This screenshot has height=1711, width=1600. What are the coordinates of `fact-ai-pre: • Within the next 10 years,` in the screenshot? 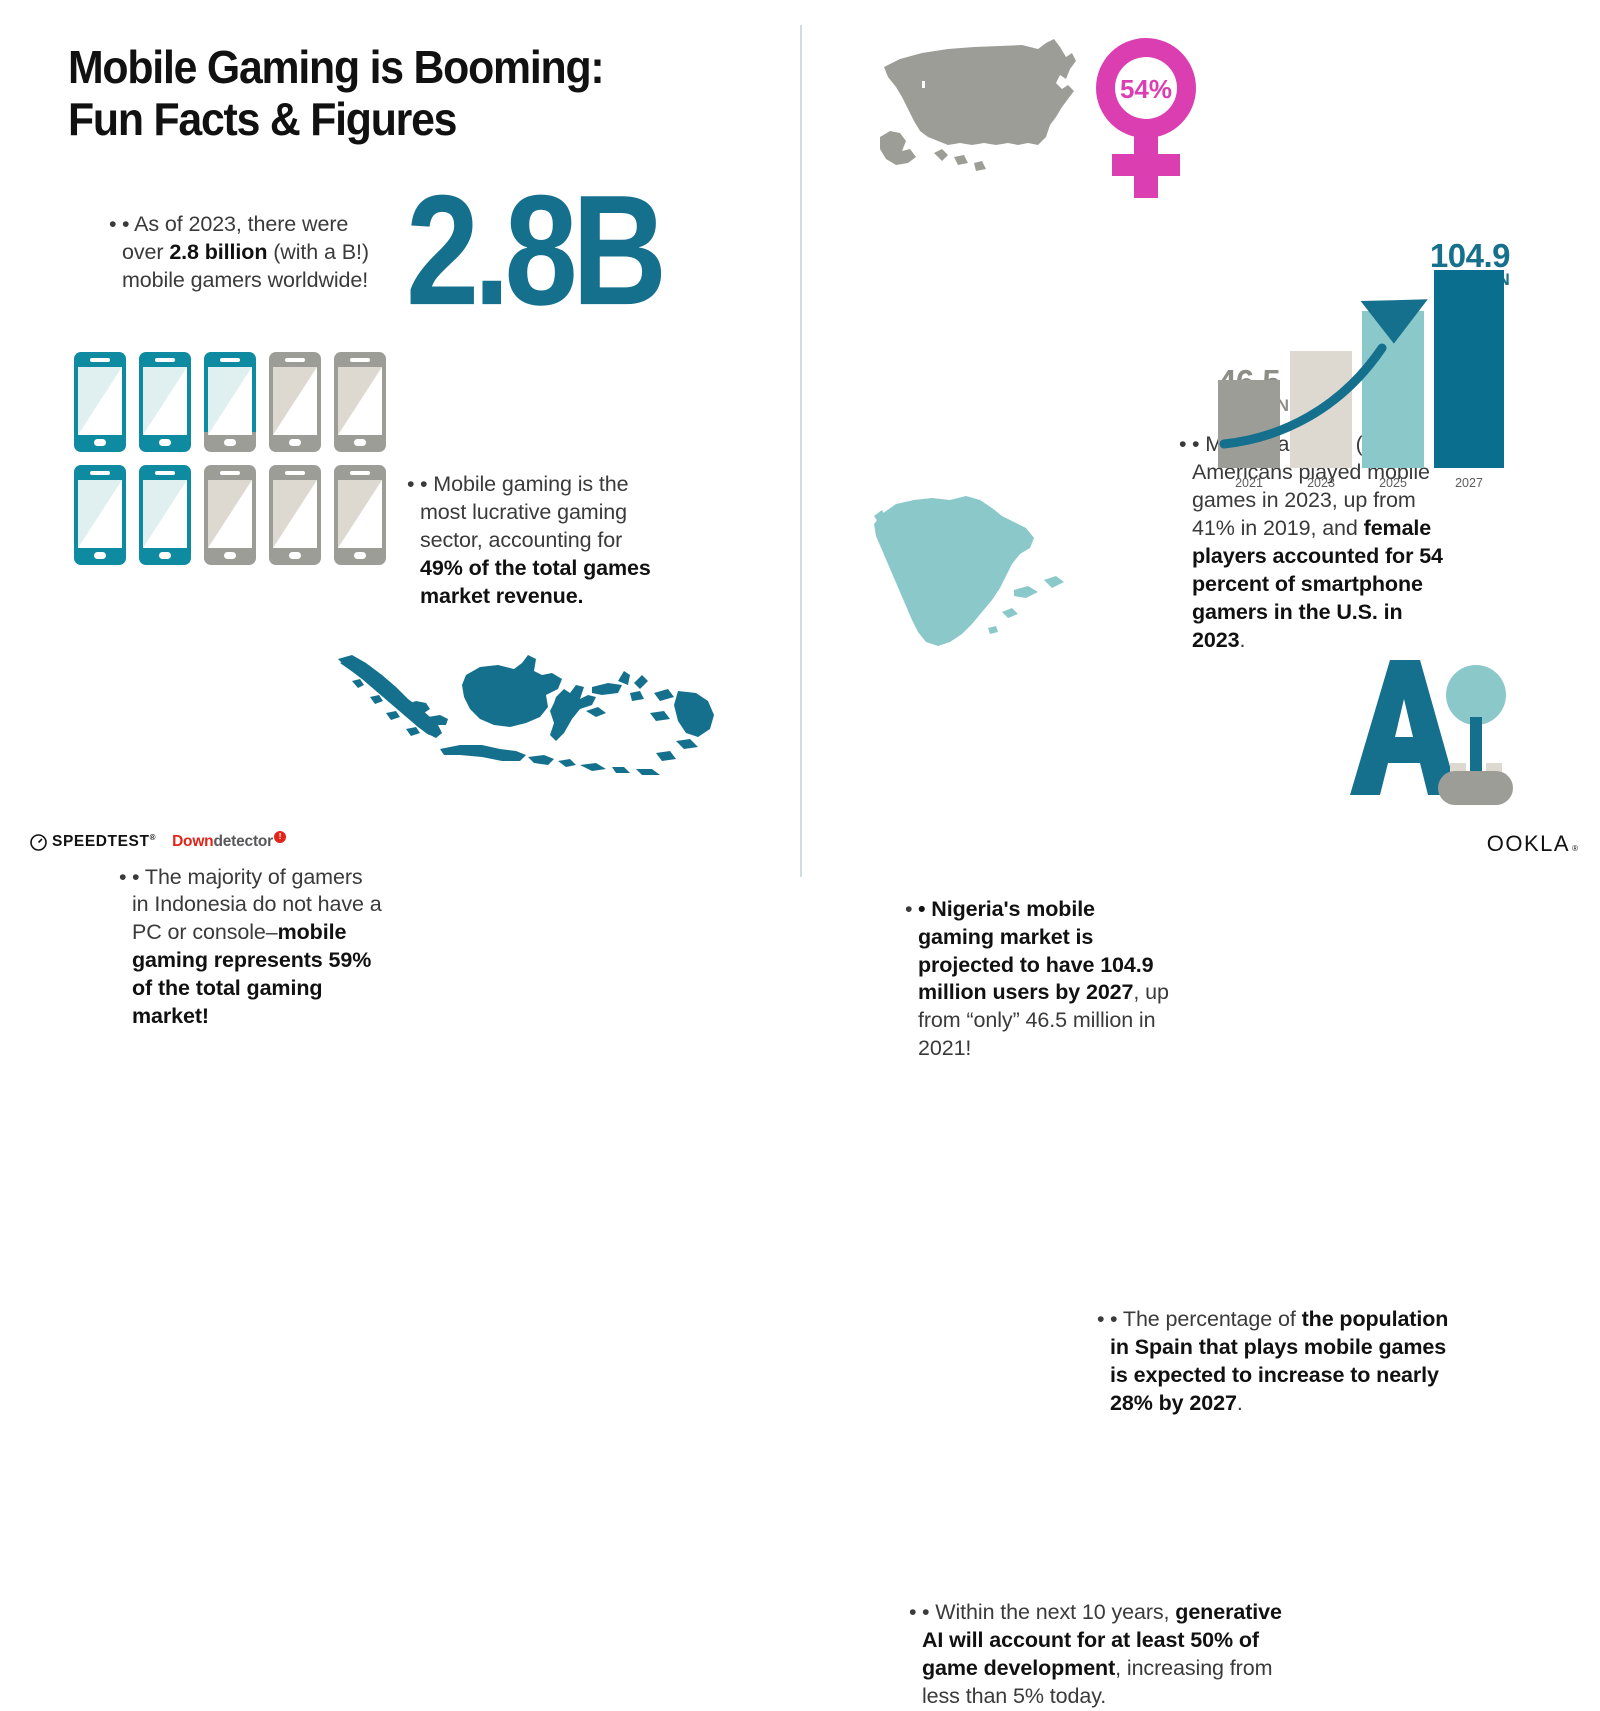 It's located at (1049, 1612).